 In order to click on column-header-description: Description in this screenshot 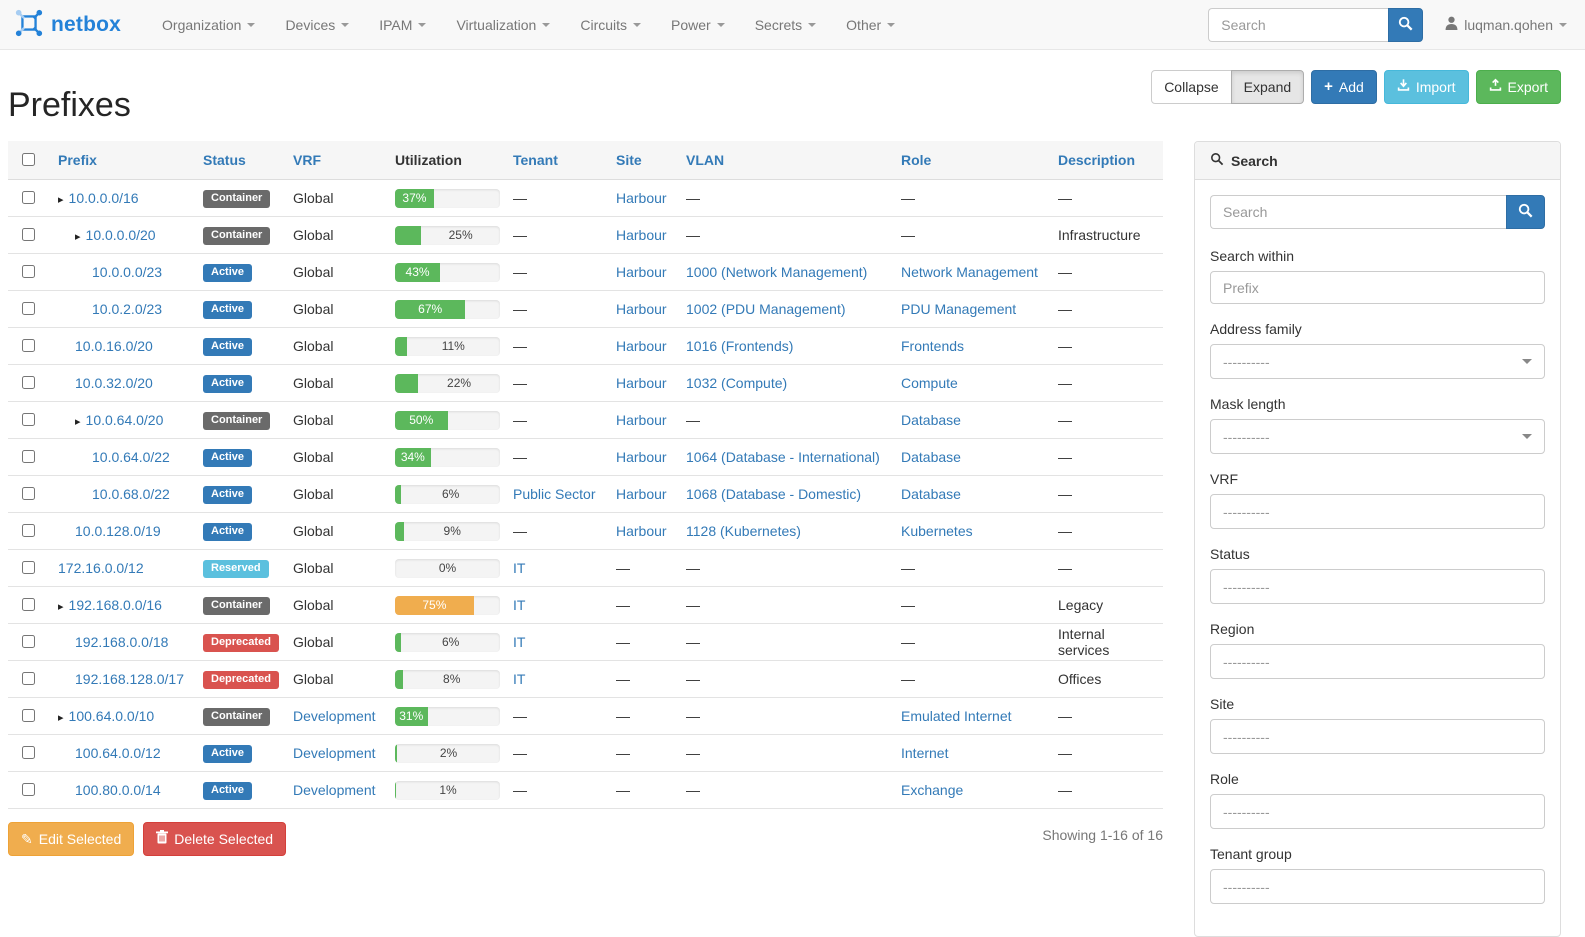, I will do `click(1097, 160)`.